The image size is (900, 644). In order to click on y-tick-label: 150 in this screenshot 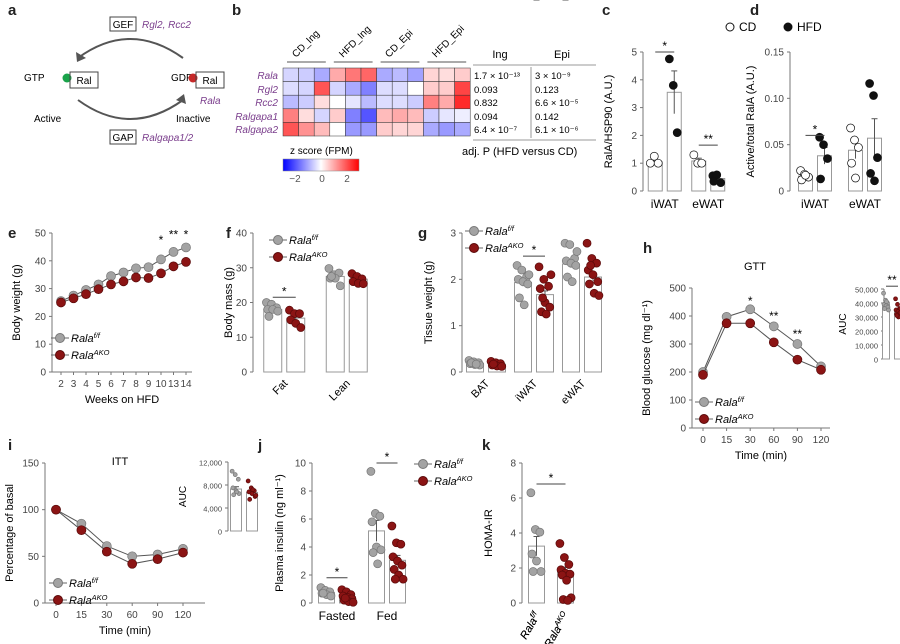, I will do `click(30, 464)`.